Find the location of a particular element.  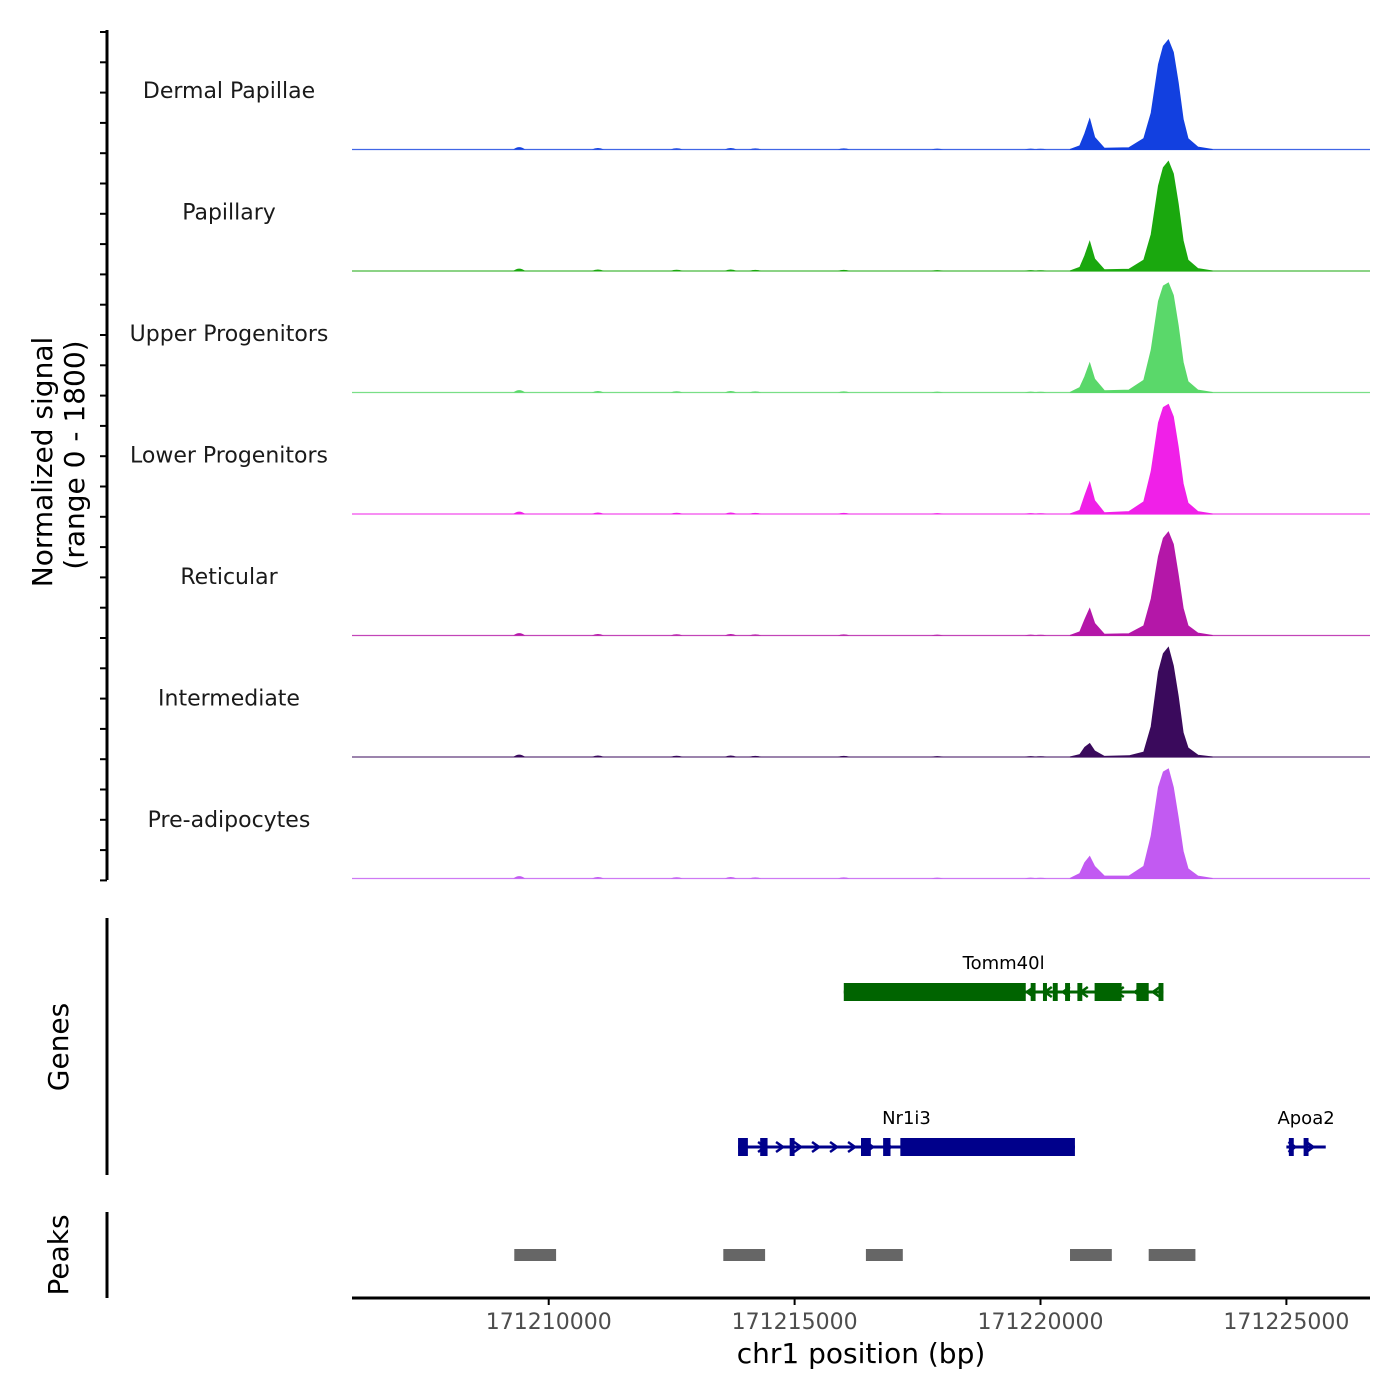

gene-tomm40l: Tomm40l is located at coordinates (1003, 977).